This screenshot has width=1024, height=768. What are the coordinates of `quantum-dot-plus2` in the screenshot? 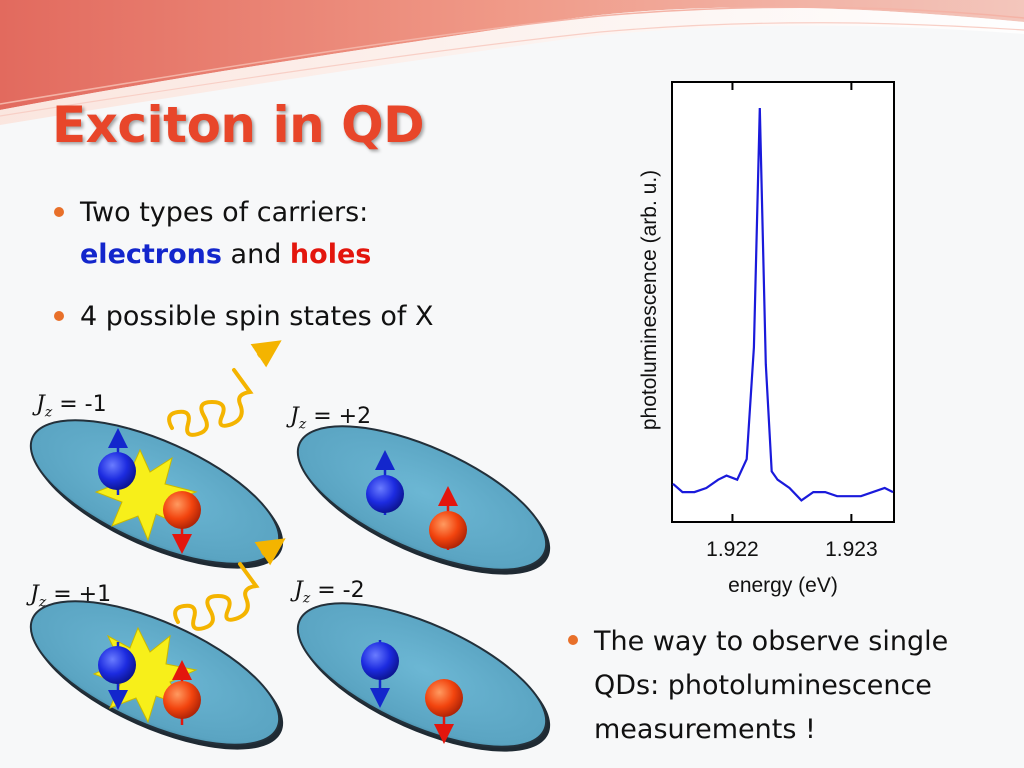 It's located at (423, 500).